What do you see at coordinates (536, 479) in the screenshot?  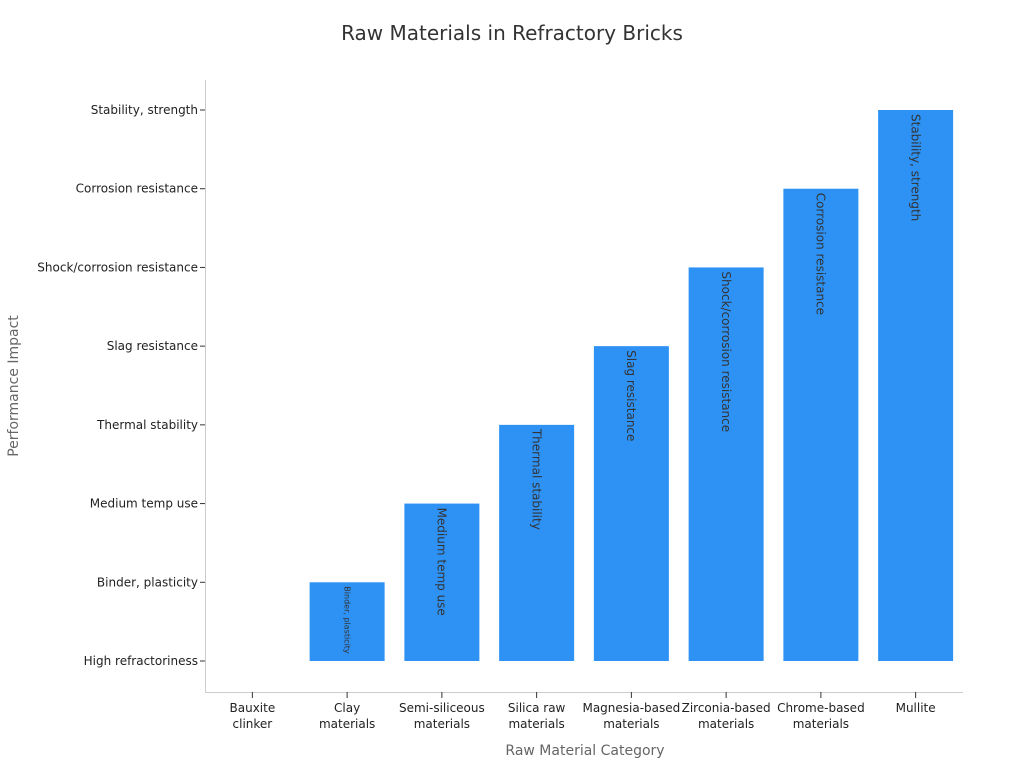 I see `bar-data-label: Thermal stability` at bounding box center [536, 479].